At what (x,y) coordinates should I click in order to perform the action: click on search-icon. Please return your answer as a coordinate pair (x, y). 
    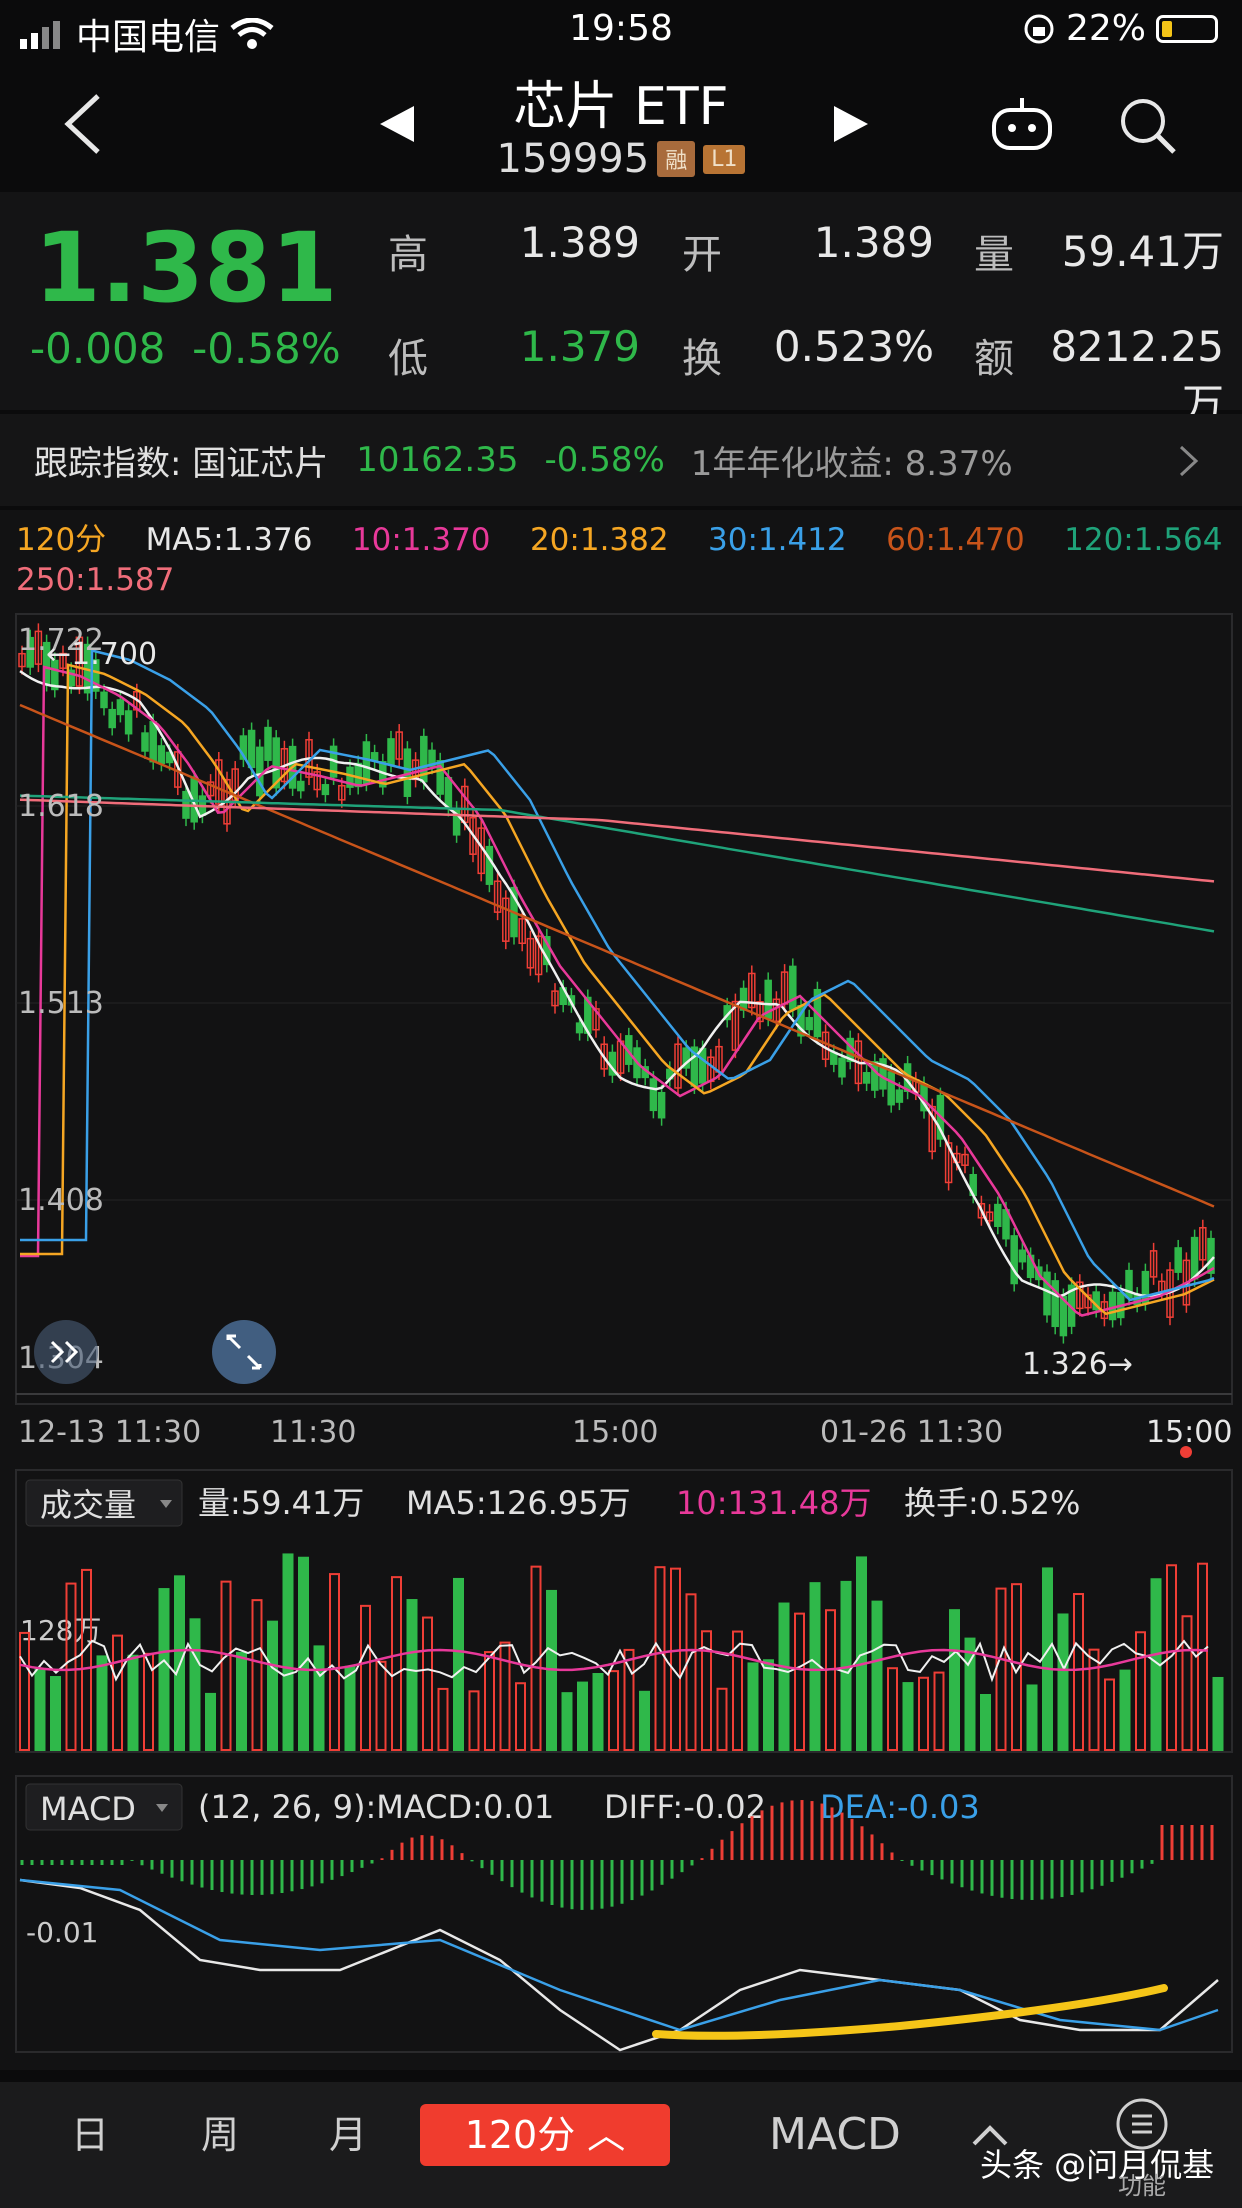
    Looking at the image, I should click on (1148, 126).